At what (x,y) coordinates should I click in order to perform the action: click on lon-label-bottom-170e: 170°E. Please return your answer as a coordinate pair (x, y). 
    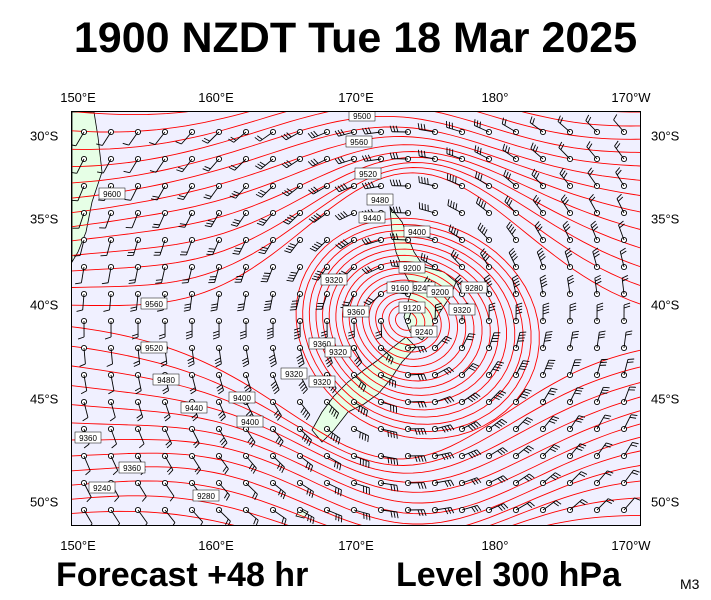
    Looking at the image, I should click on (356, 545).